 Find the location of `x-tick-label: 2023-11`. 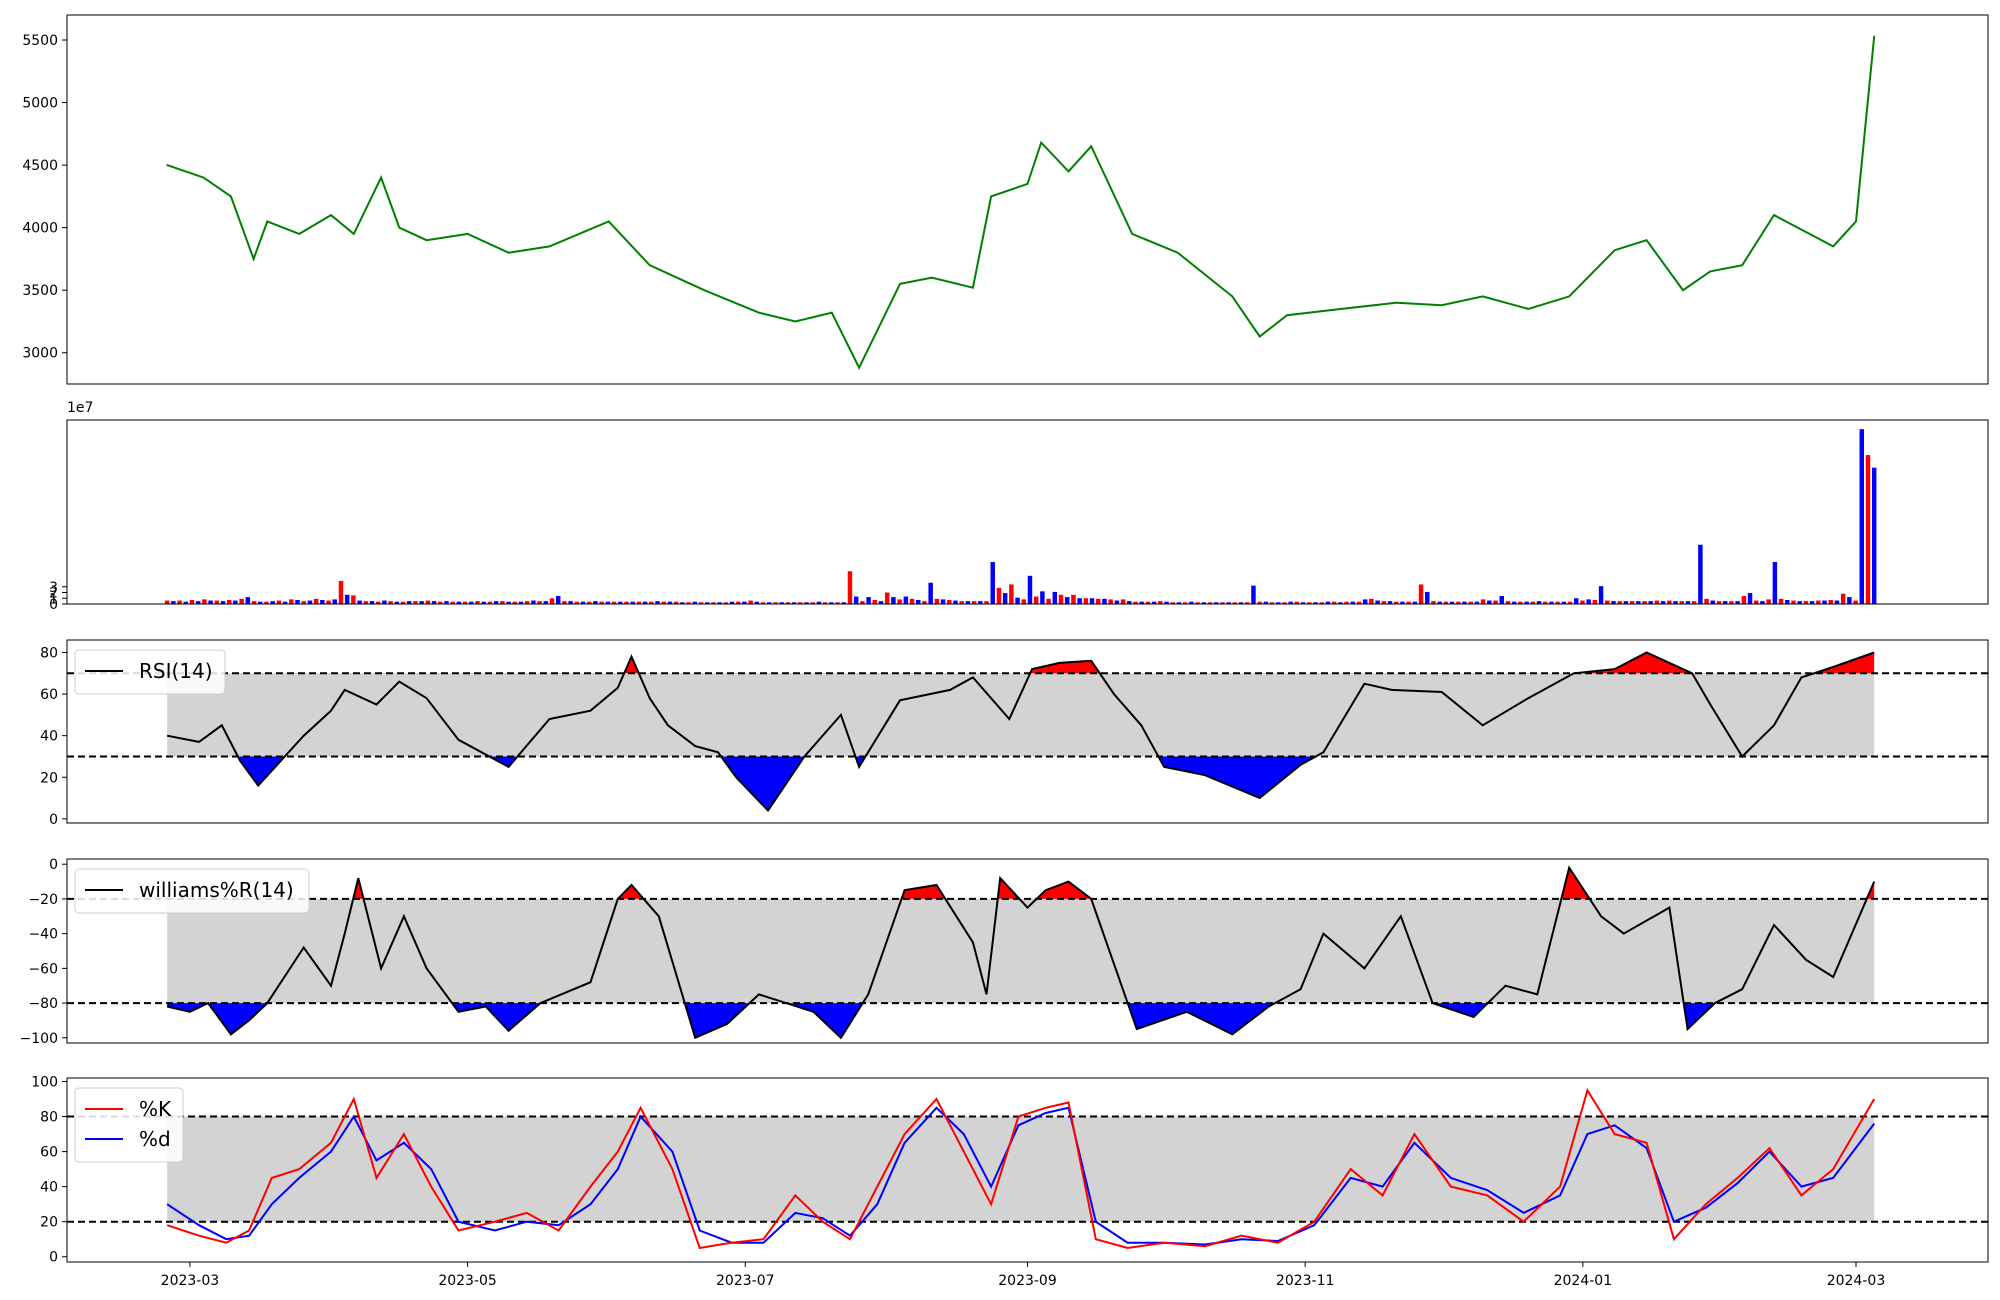

x-tick-label: 2023-11 is located at coordinates (1305, 1281).